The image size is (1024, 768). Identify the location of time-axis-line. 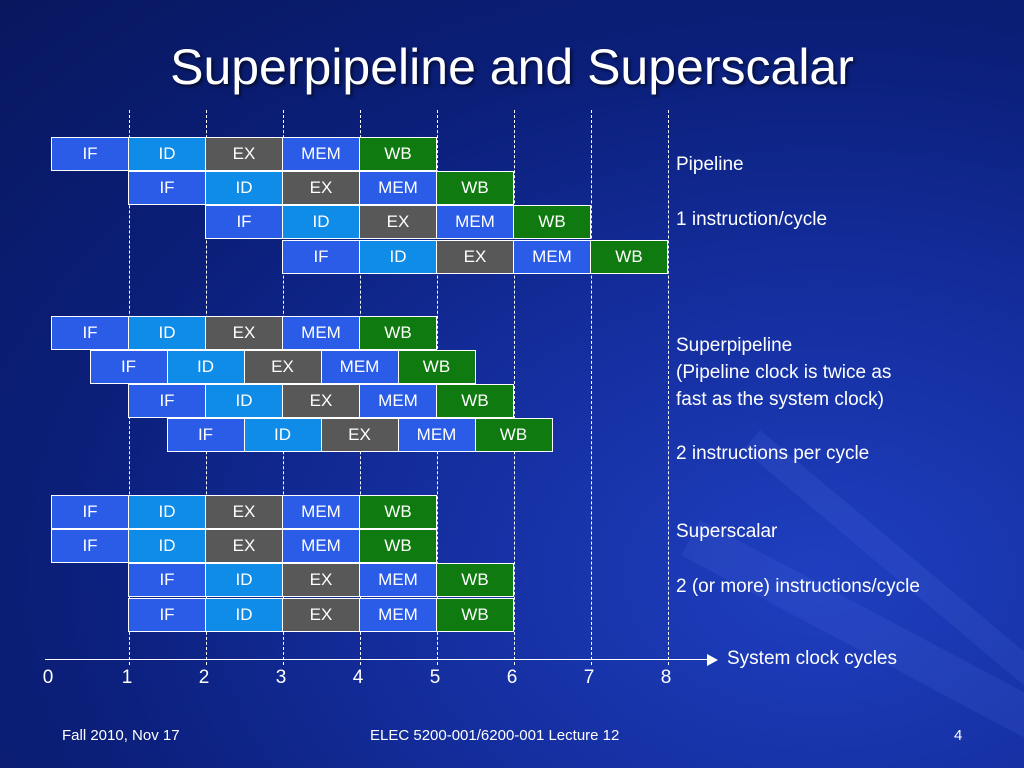
(376, 659).